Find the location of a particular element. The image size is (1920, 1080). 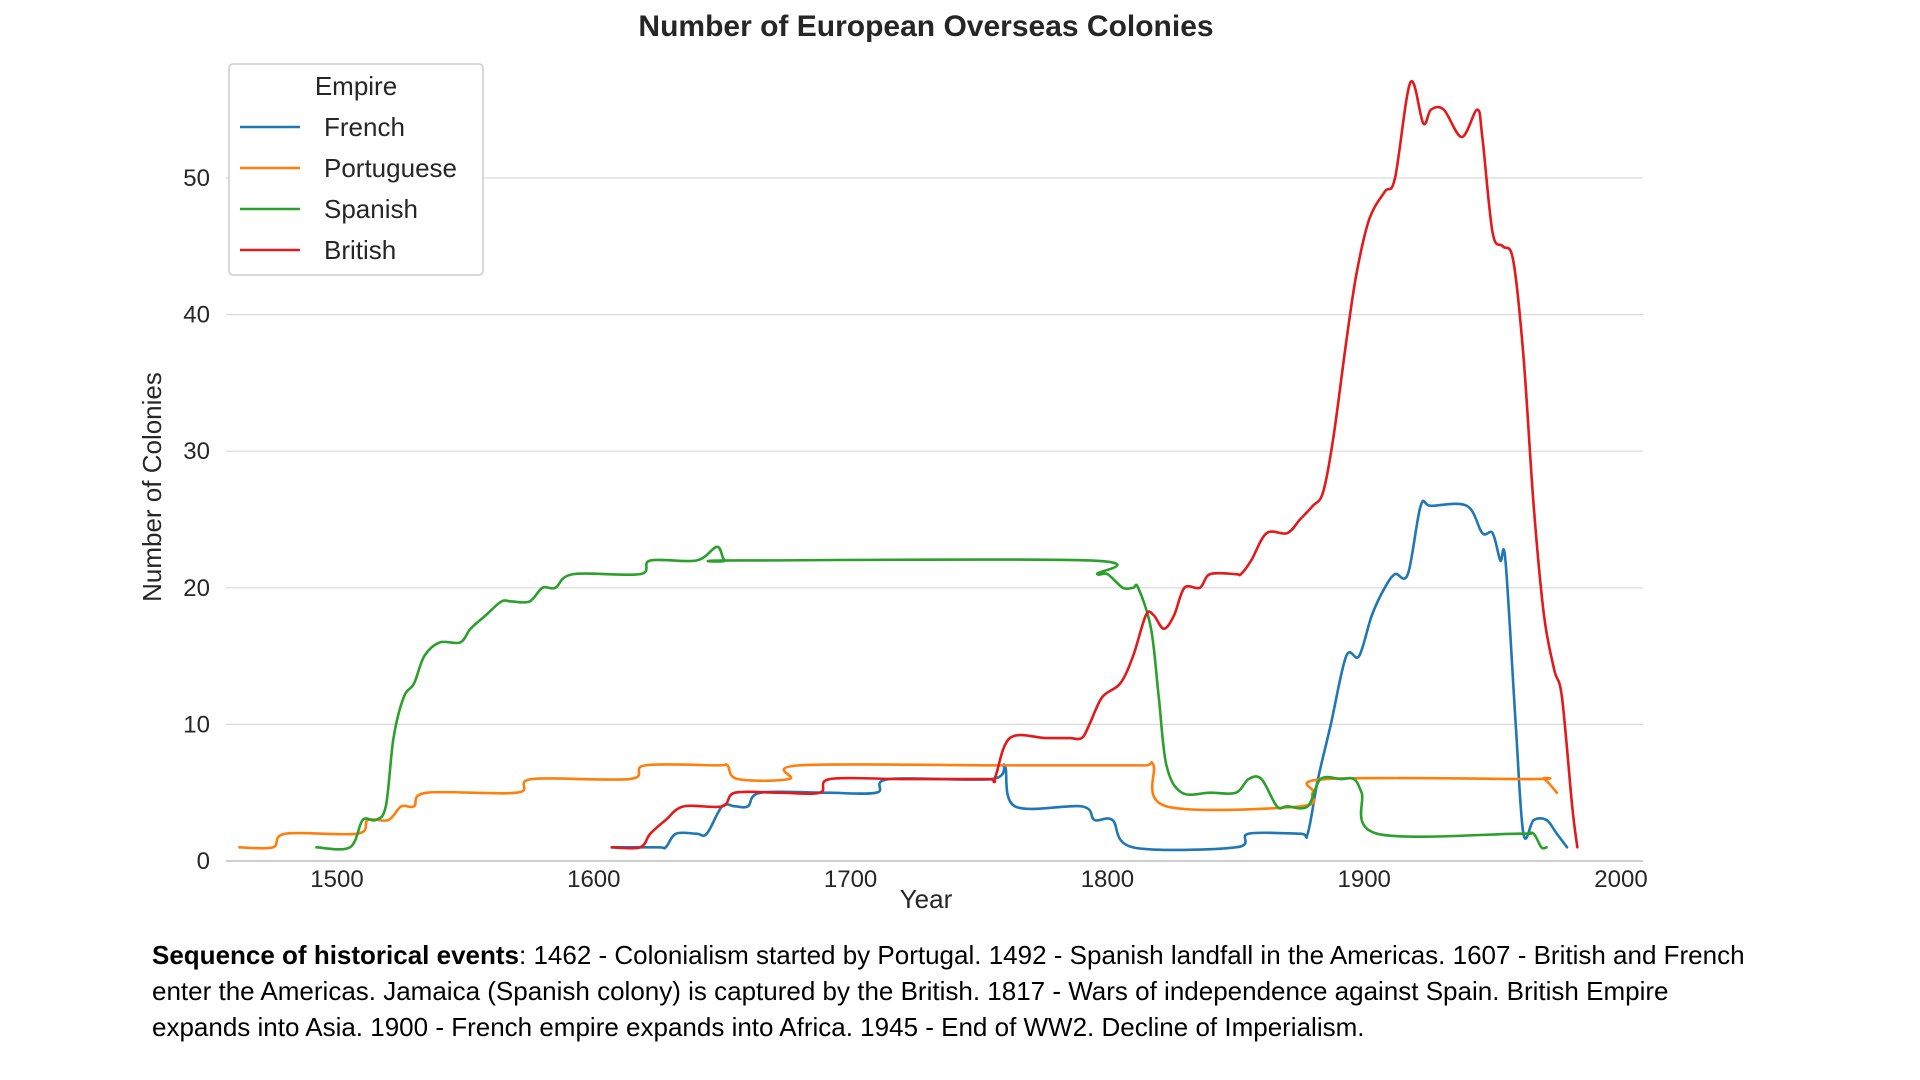

y-tick-label: 20 is located at coordinates (196, 588).